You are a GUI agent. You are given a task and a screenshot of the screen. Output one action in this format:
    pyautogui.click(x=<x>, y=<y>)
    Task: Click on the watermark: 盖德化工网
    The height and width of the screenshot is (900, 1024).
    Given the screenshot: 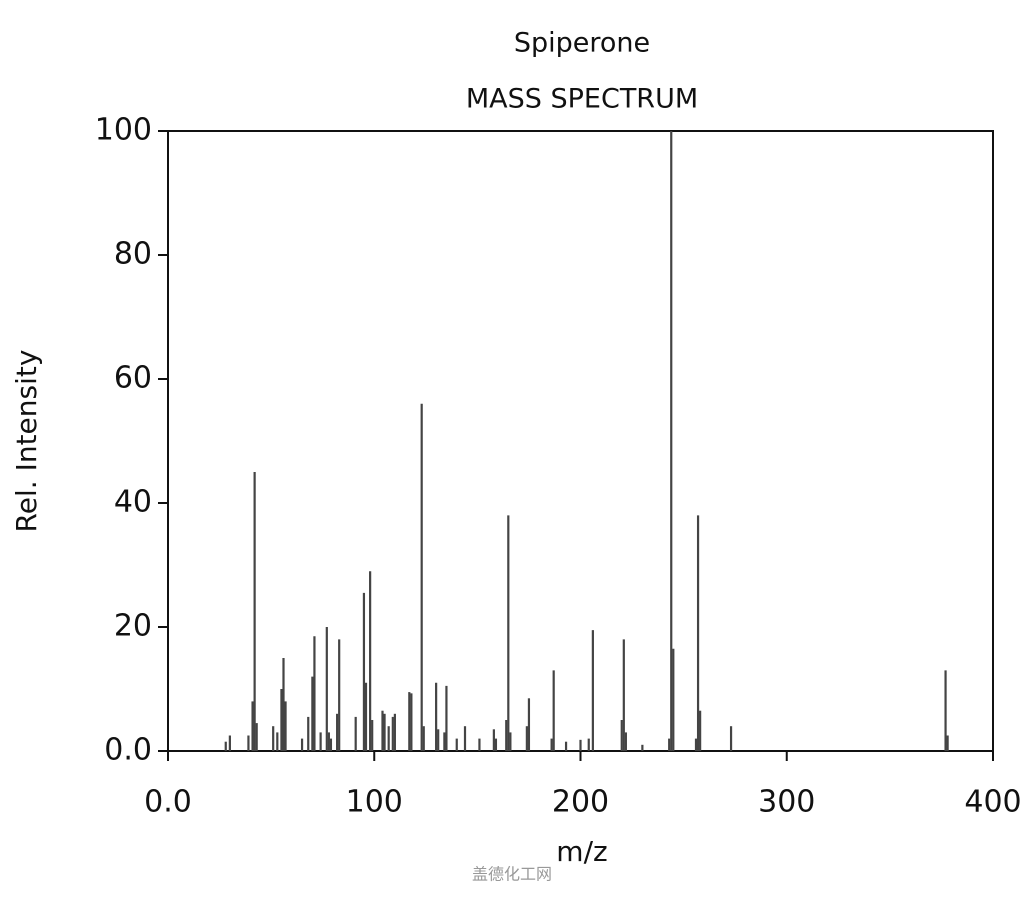 What is the action you would take?
    pyautogui.click(x=512, y=874)
    